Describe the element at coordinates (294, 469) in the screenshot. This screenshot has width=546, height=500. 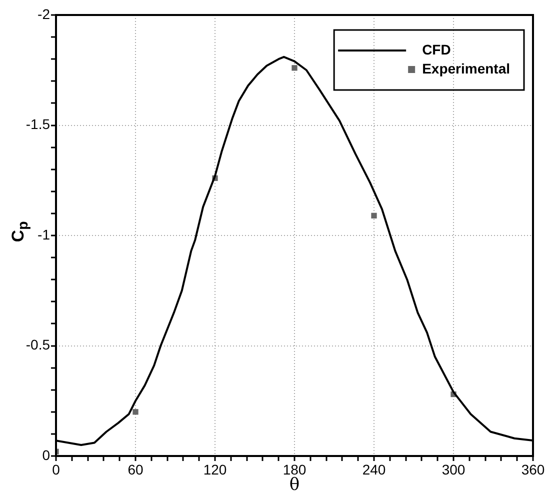
I see `x-tick-label: 180` at that location.